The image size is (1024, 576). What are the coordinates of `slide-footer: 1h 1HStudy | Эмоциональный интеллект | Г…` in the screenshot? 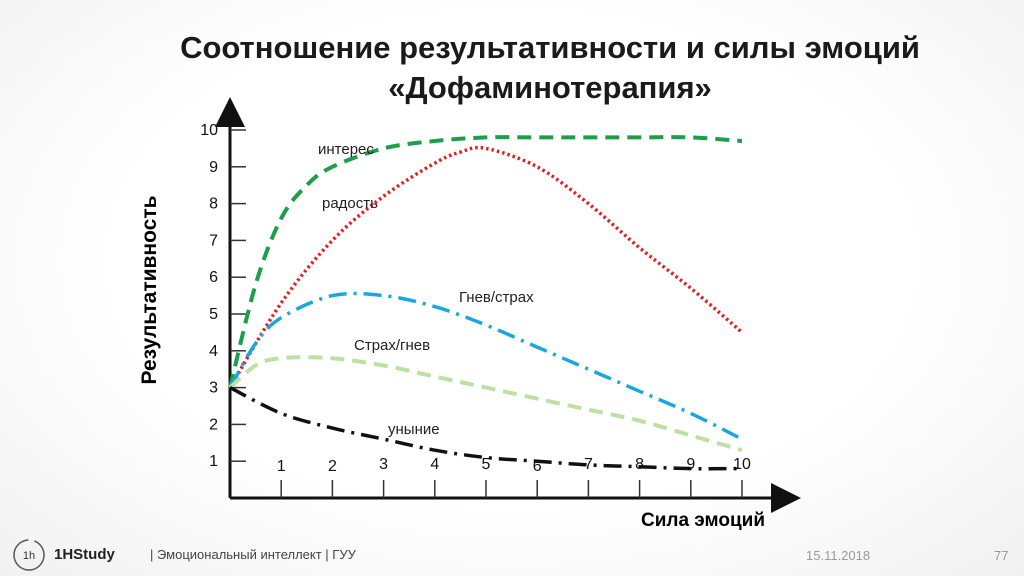 It's located at (512, 554).